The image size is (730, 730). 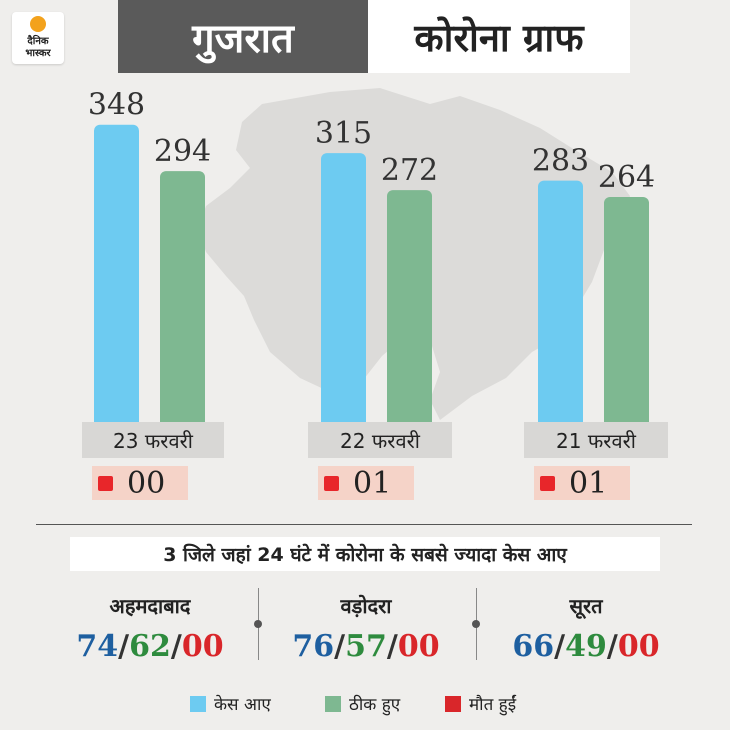 What do you see at coordinates (366, 606) in the screenshot?
I see `district-name: वड़ोदरा` at bounding box center [366, 606].